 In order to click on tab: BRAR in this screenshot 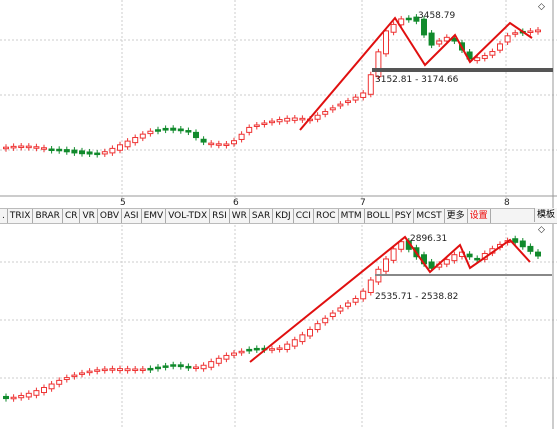, I will do `click(48, 216)`.